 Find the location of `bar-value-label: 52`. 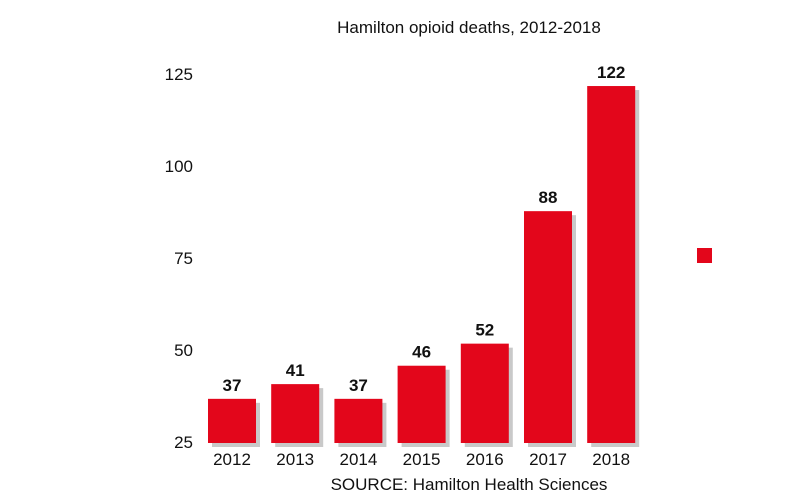

bar-value-label: 52 is located at coordinates (484, 330).